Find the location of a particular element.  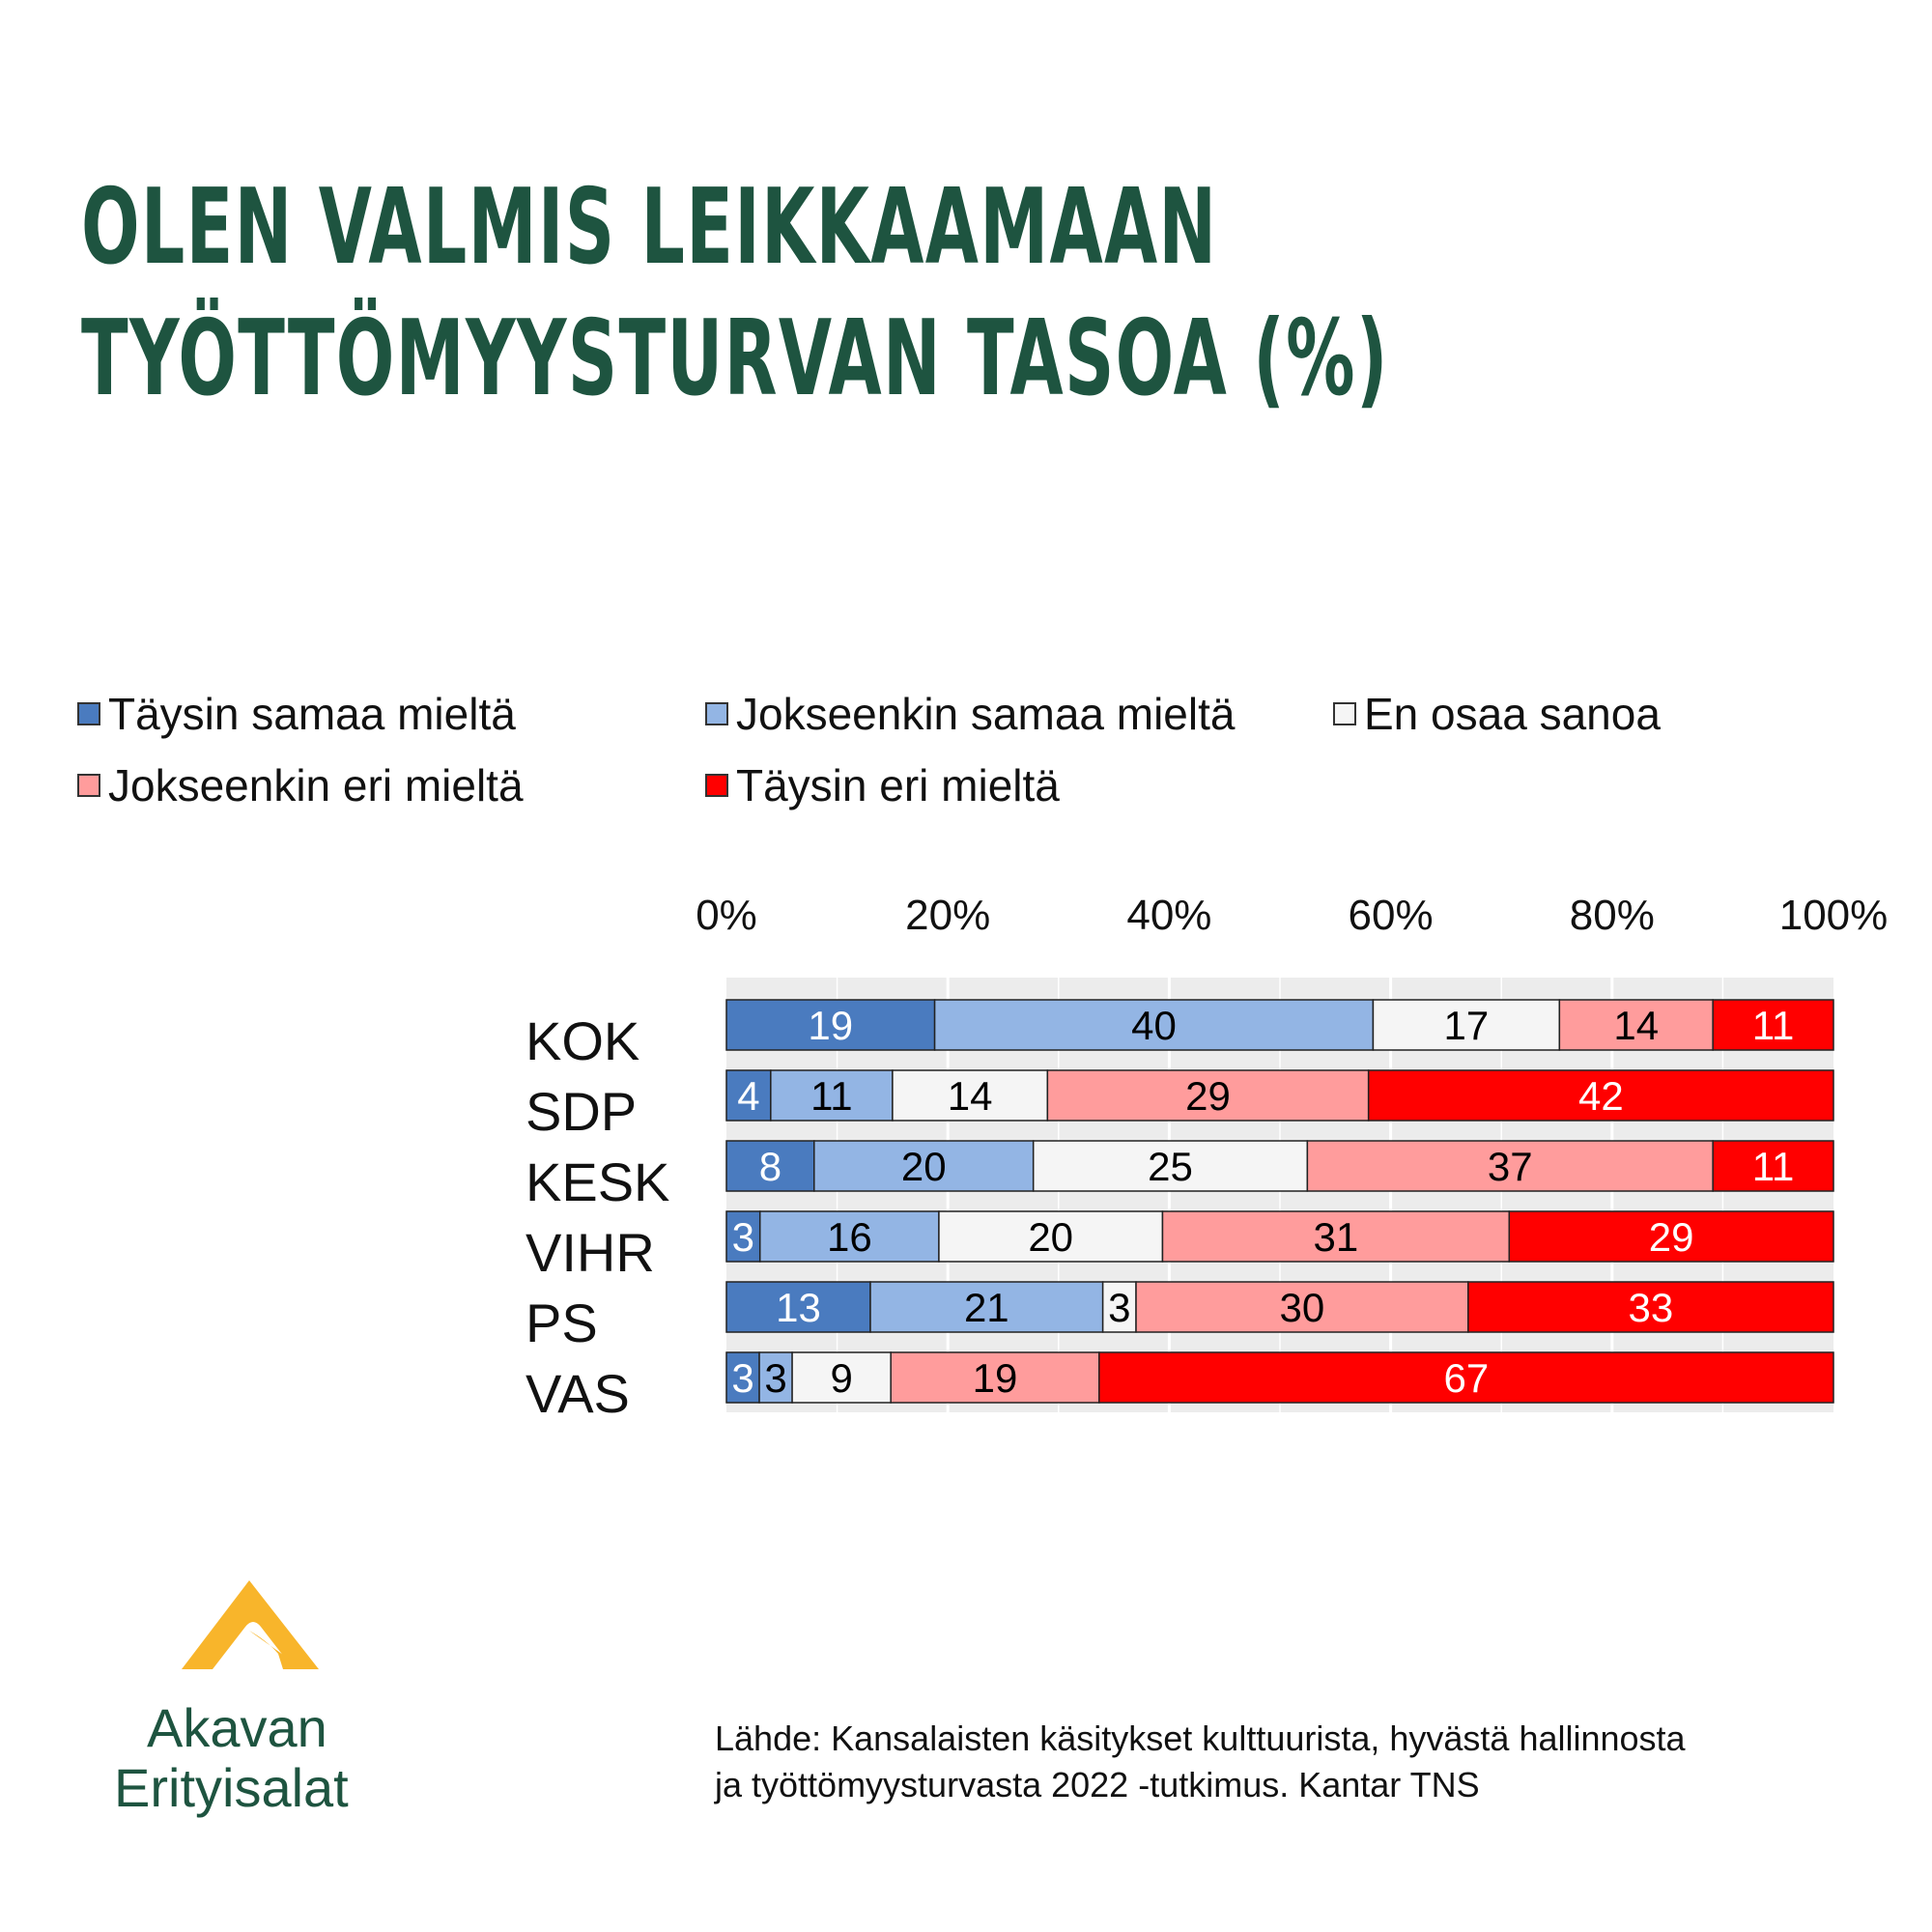

legend-item-en-osaa: En osaa sanoa is located at coordinates (1497, 714).